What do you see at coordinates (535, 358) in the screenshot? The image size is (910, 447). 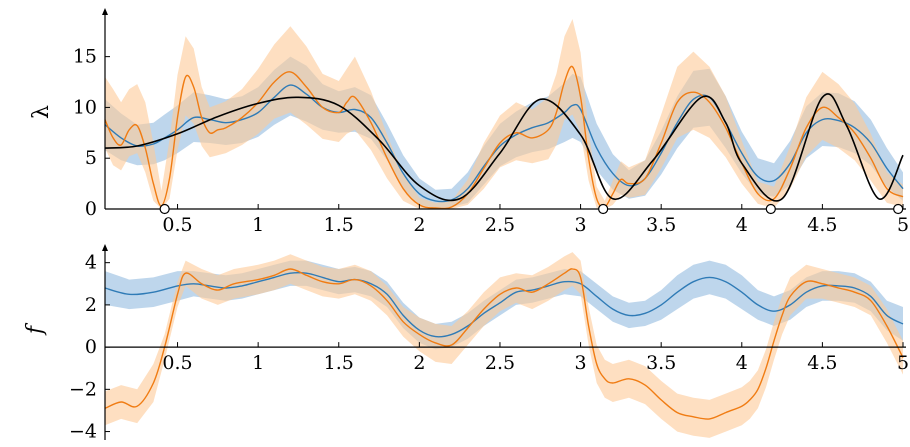 I see `bottom-x-ticks: 0.5 1 1.5 2 2.5 3 3.5 4 4.5 5` at bounding box center [535, 358].